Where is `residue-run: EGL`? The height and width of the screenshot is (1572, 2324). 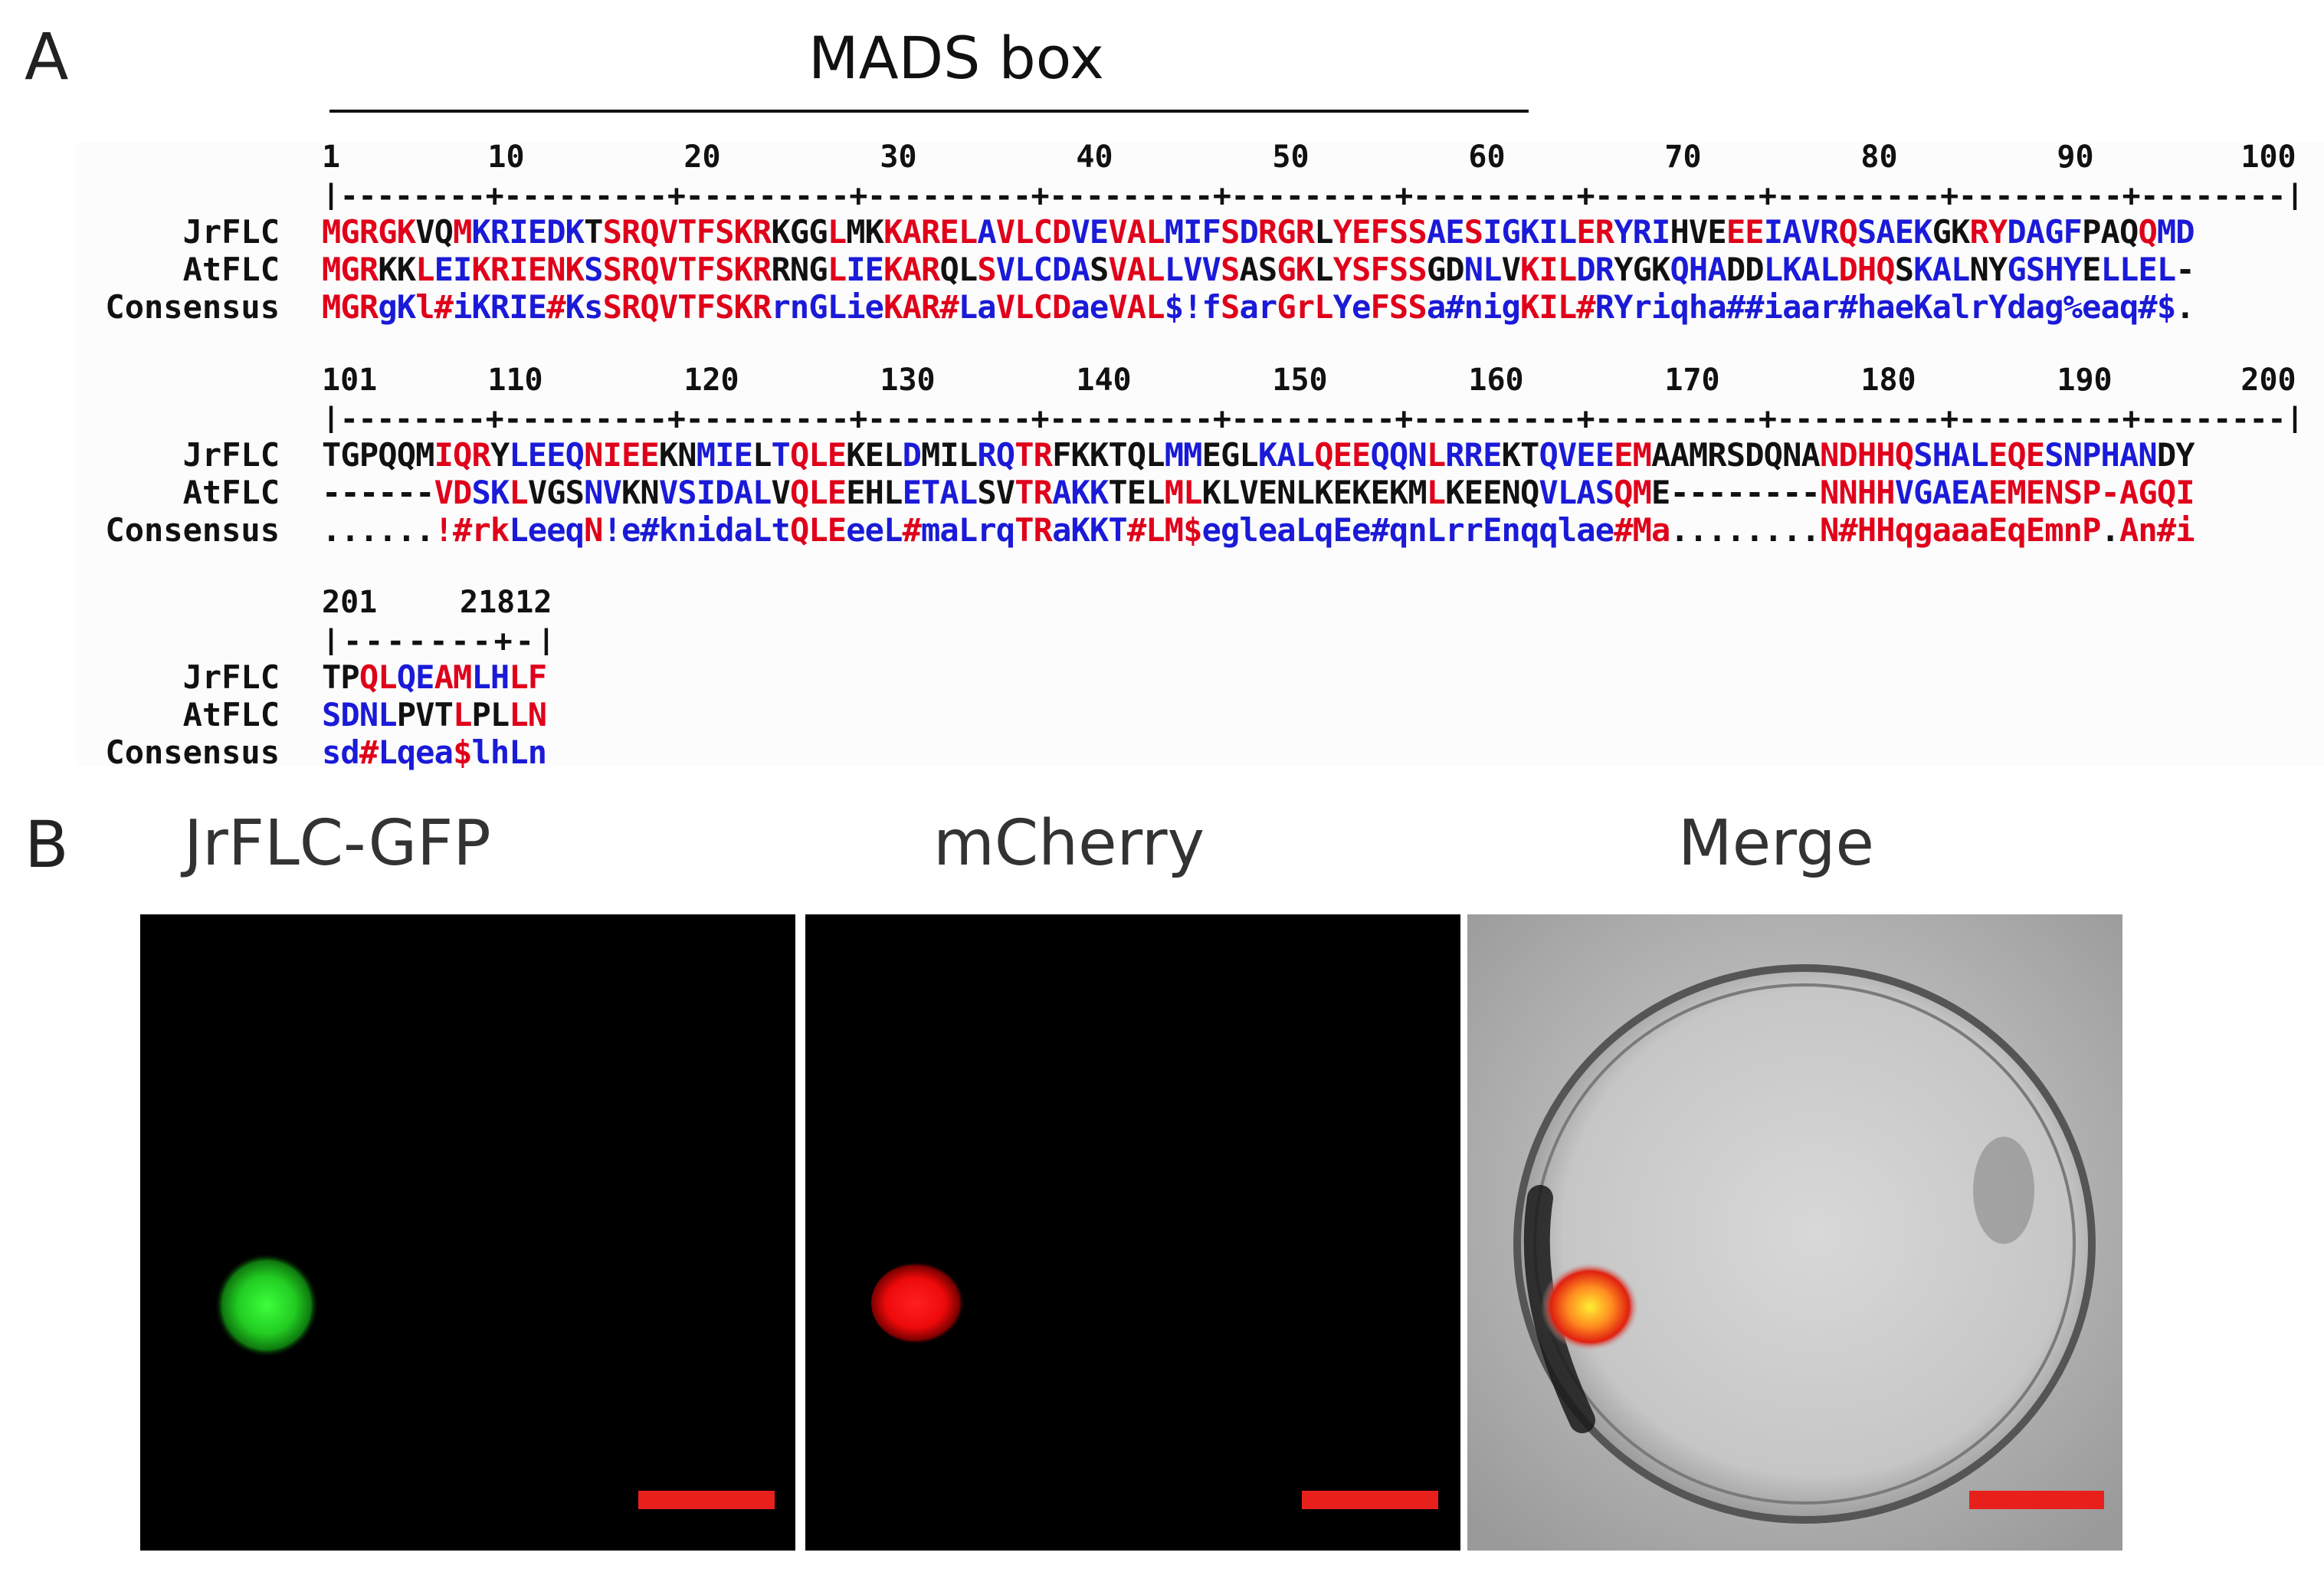
residue-run: EGL is located at coordinates (1230, 455).